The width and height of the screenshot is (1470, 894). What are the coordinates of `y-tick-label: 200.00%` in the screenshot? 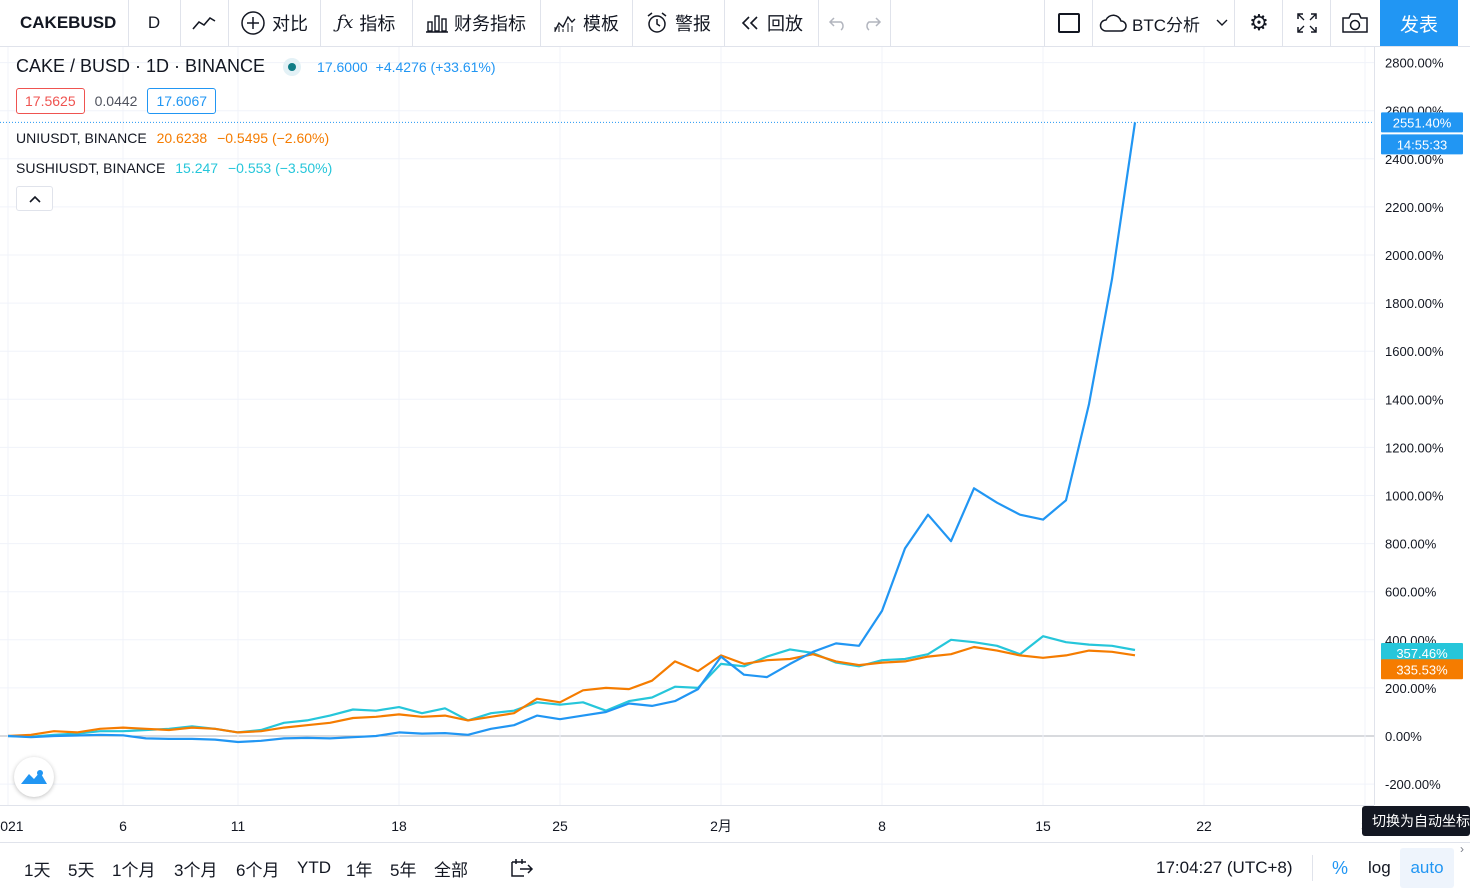 It's located at (1411, 688).